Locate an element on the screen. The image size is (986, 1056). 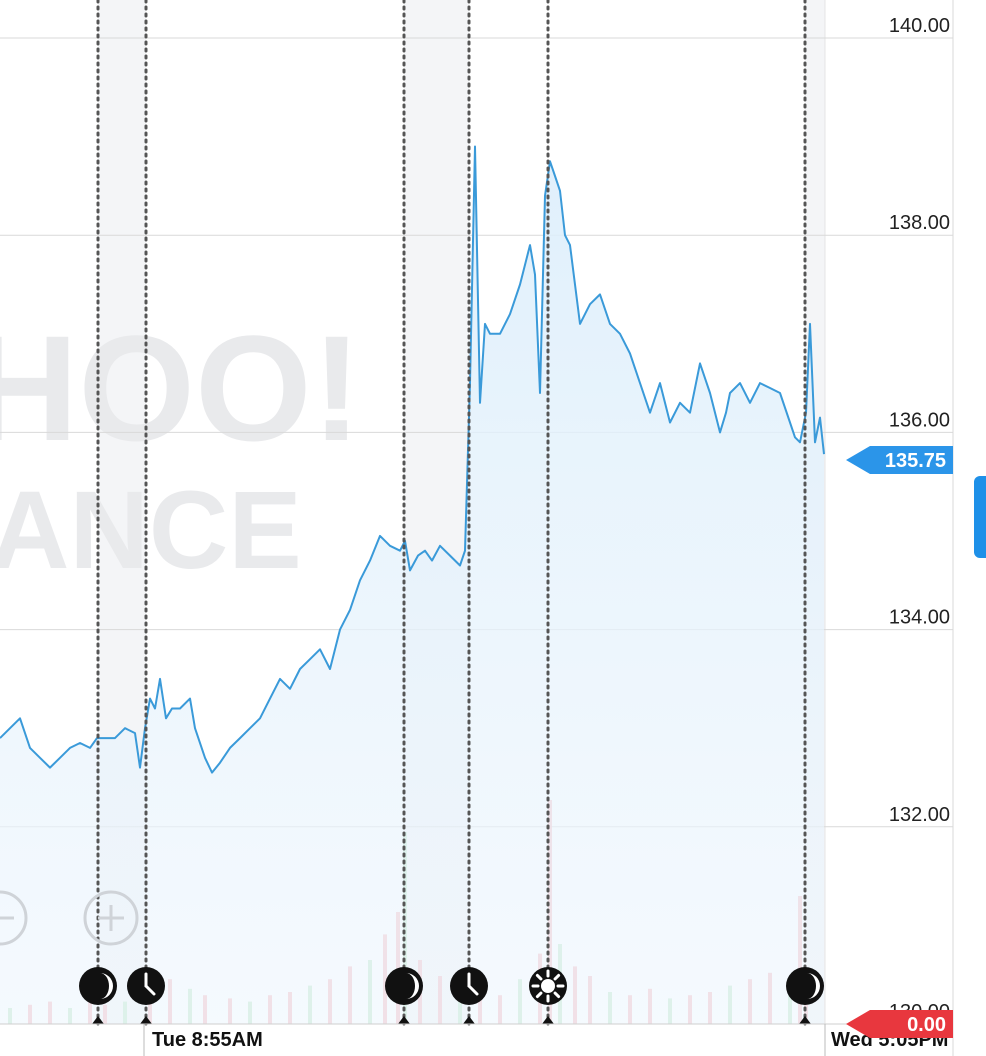
y-axis-panel is located at coordinates (890, 512).